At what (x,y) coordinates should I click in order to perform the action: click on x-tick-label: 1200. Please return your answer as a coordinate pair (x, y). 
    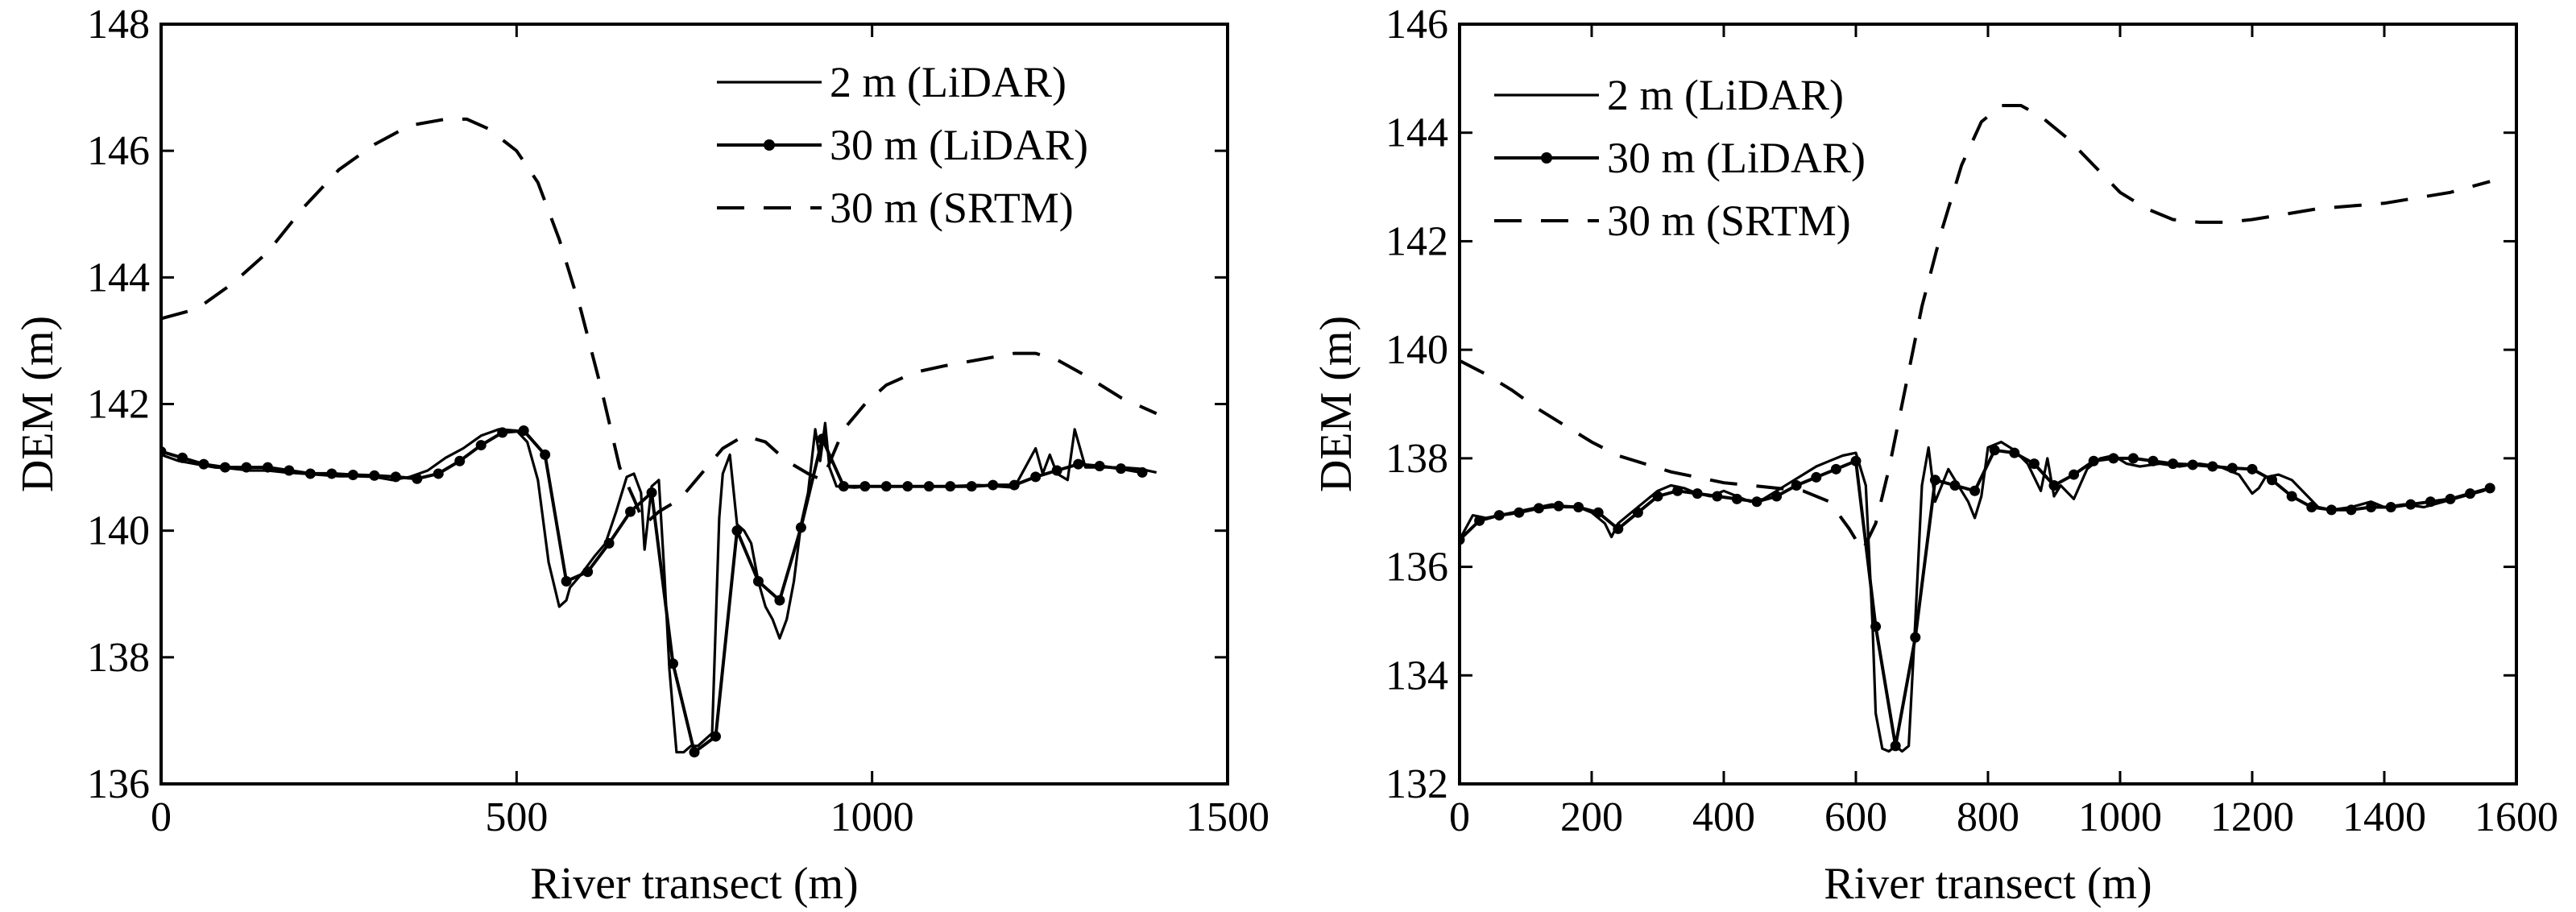
    Looking at the image, I should click on (2252, 817).